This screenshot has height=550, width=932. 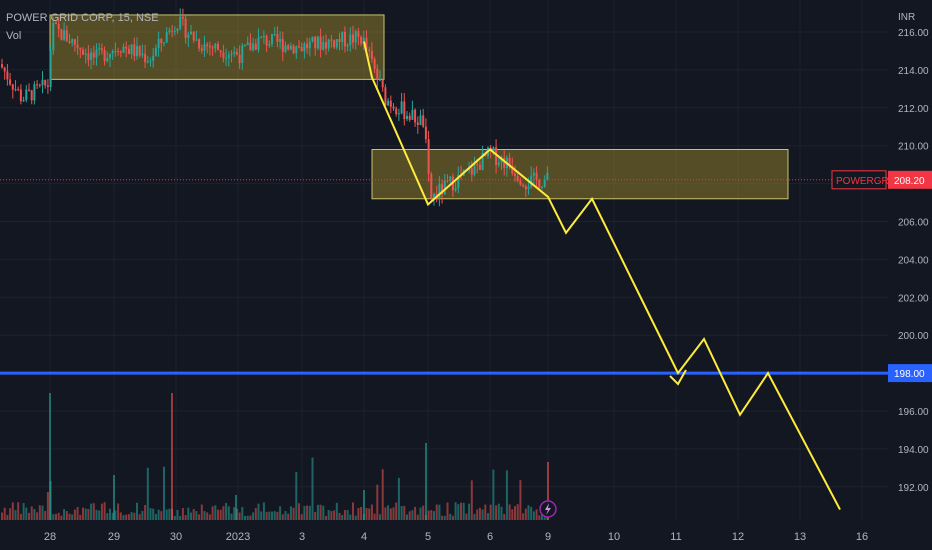 I want to click on time-tick-label: 2023, so click(x=238, y=537).